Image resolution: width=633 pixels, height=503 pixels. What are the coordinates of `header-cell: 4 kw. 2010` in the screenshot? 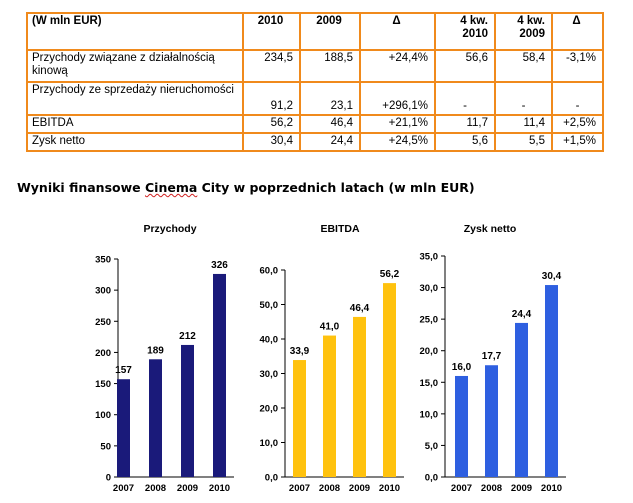 It's located at (465, 31).